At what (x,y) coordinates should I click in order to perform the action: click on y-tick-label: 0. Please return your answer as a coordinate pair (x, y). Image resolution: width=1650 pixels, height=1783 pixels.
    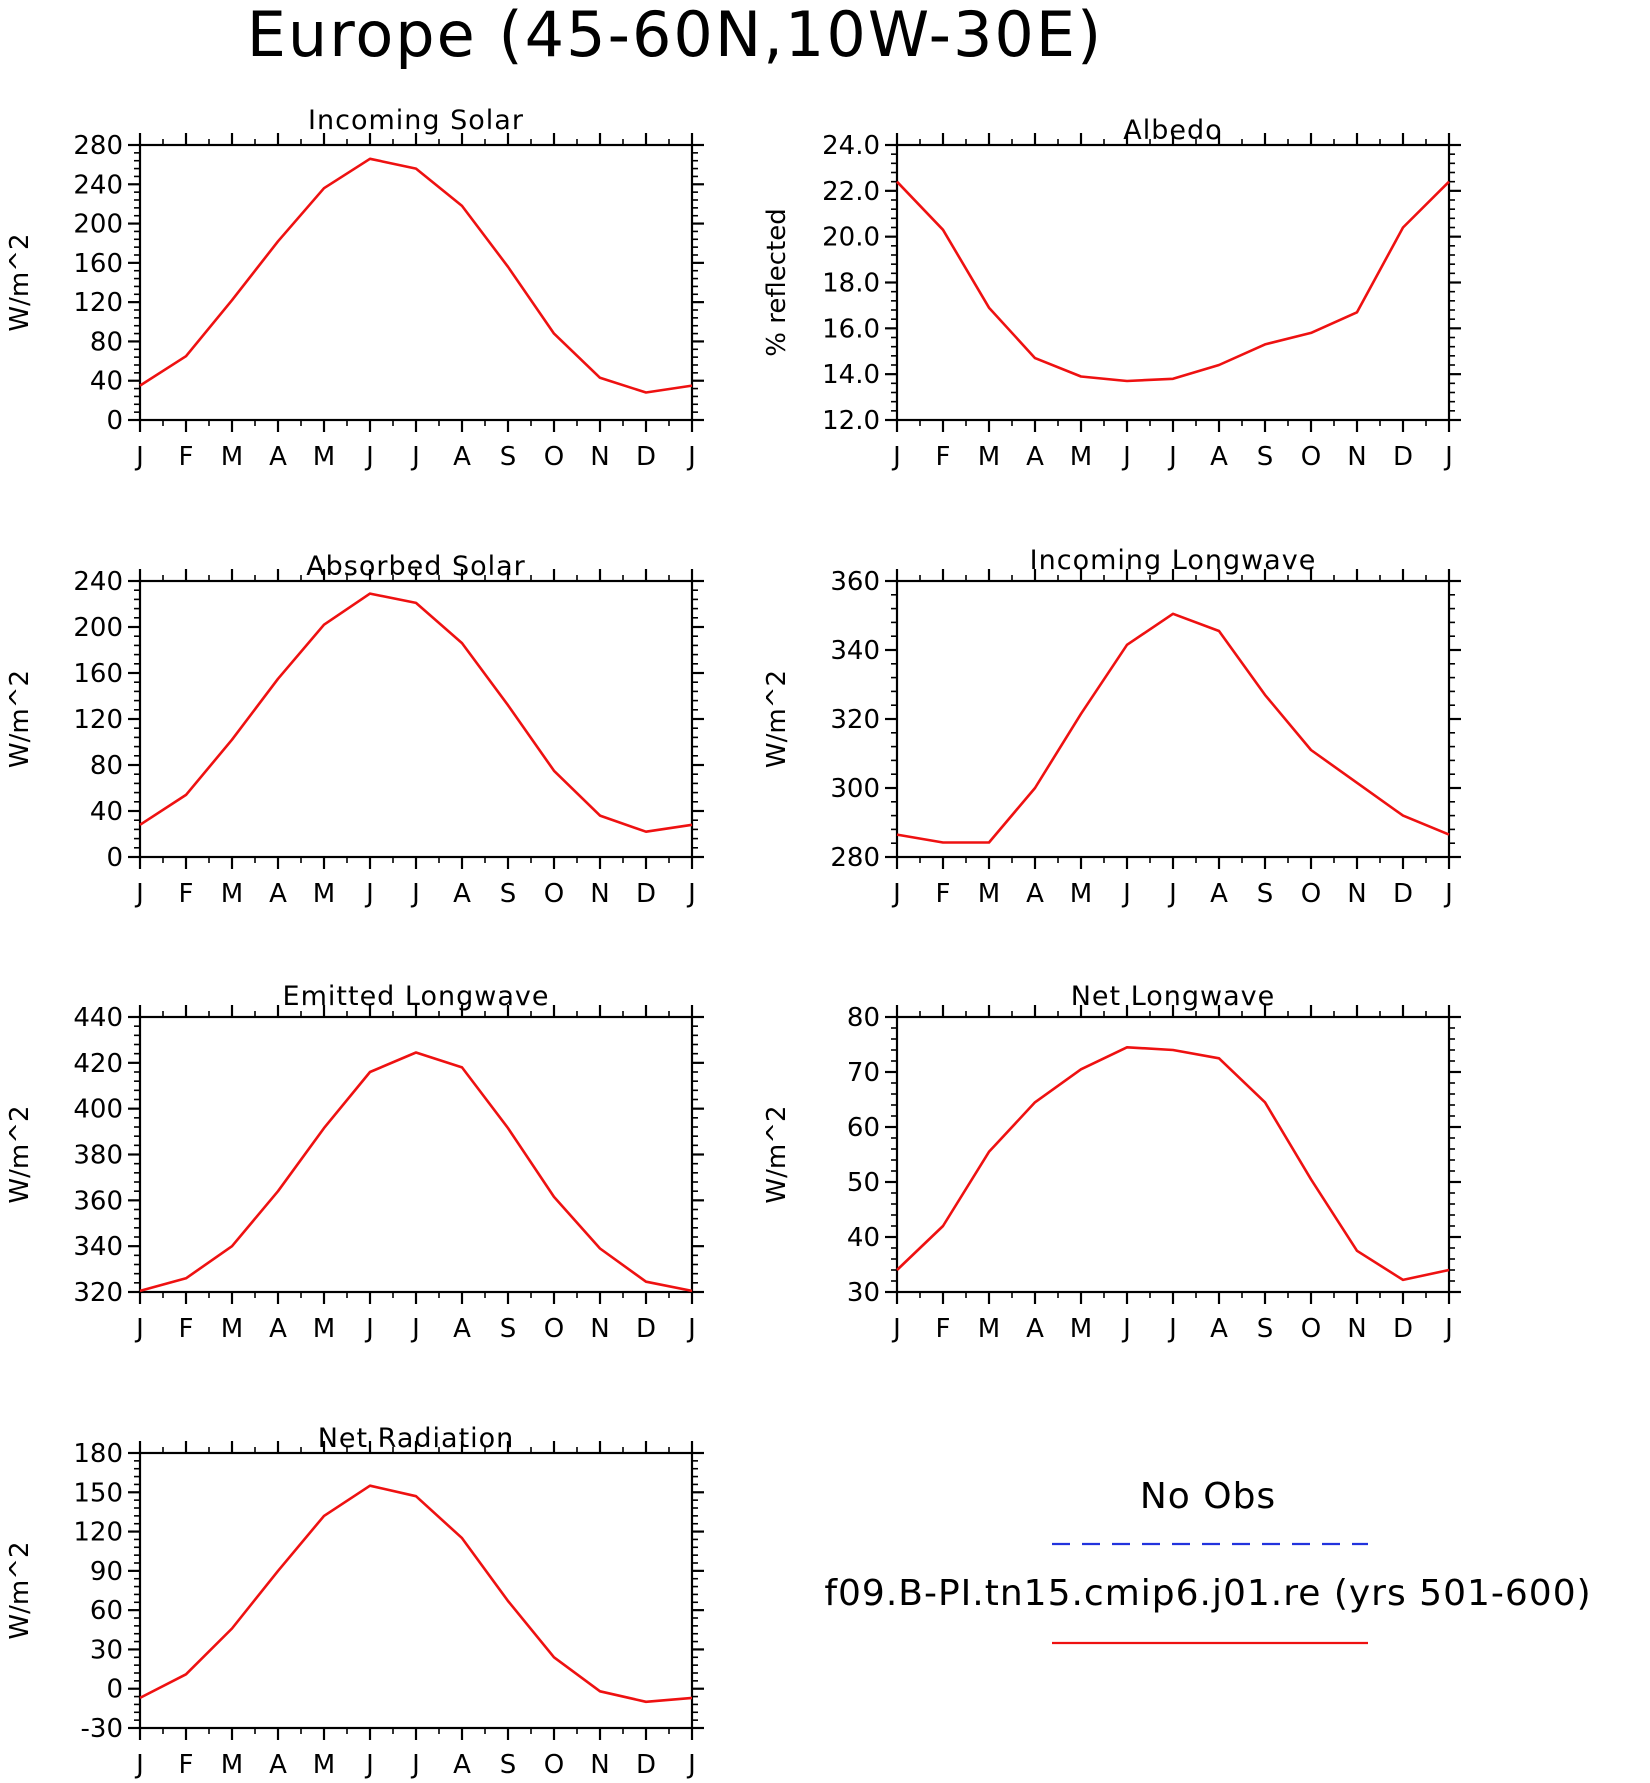
    Looking at the image, I should click on (114, 1690).